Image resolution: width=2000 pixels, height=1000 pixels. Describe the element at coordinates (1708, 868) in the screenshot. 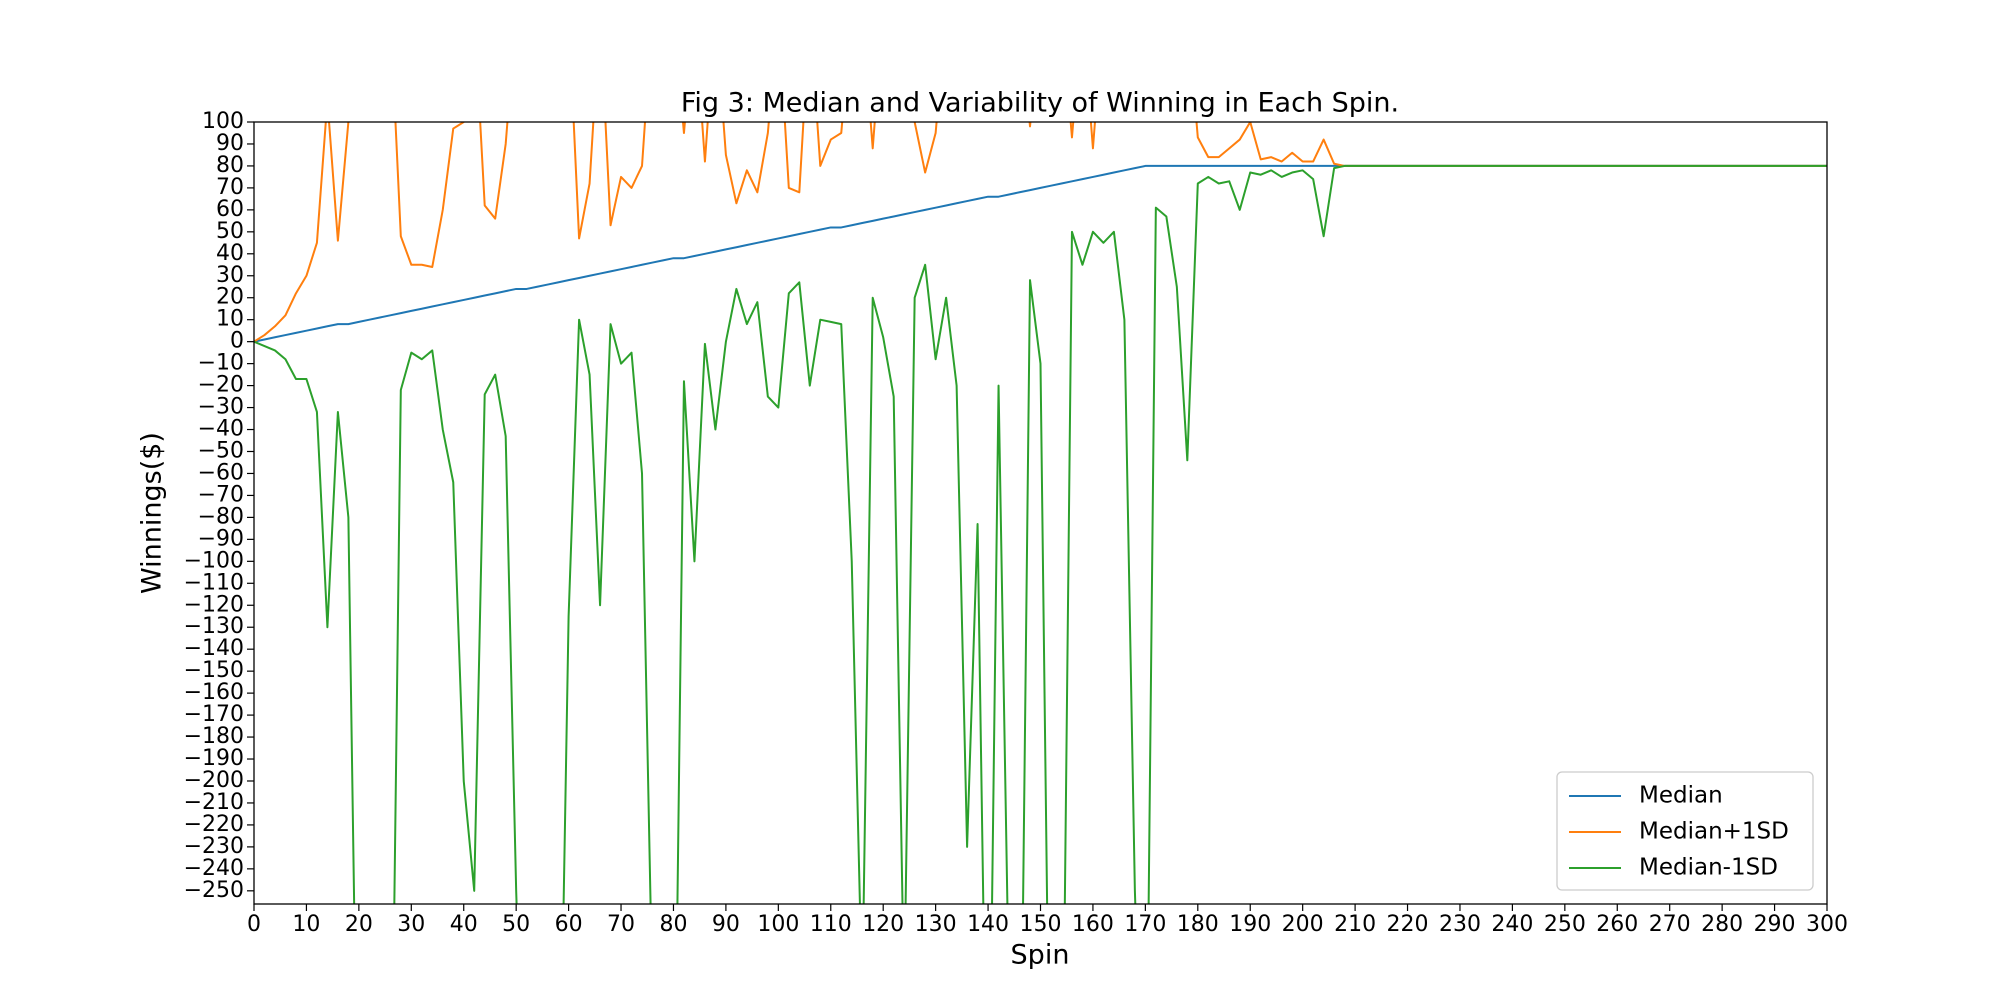

I see `legend-label: Median-1SD` at that location.